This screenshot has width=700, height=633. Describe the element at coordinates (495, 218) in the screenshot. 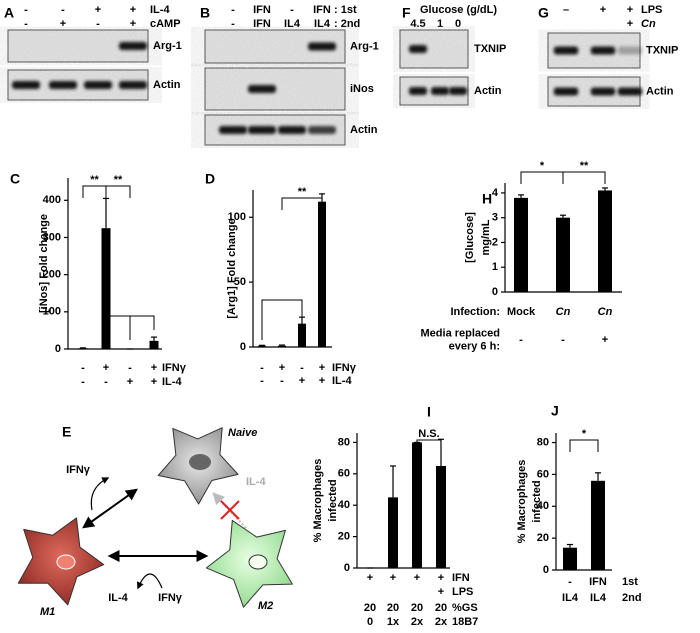

I see `y-tick-label: 3` at that location.